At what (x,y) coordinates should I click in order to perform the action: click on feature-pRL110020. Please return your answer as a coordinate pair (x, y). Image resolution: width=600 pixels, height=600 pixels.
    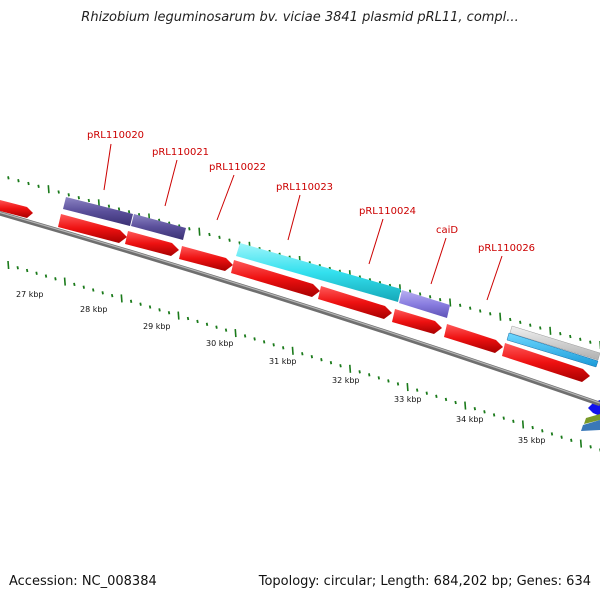
    Looking at the image, I should click on (98, 211).